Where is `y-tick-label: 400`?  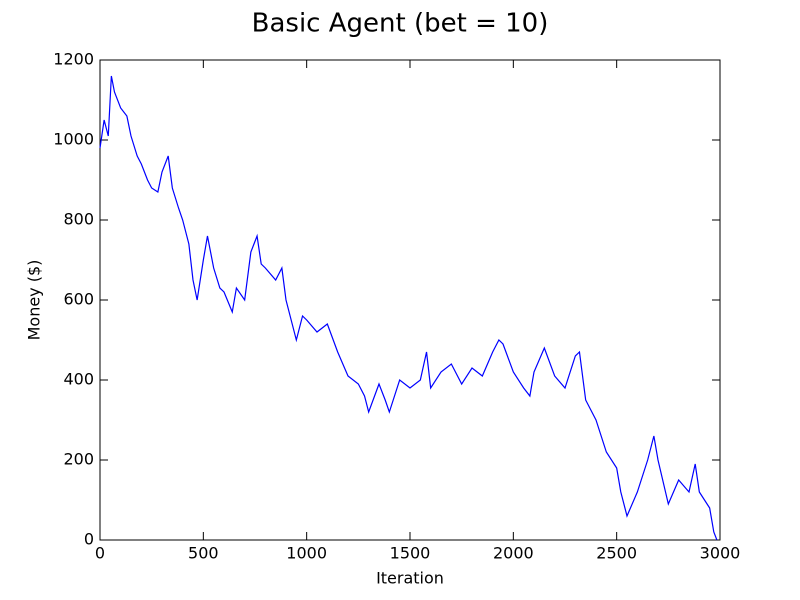
y-tick-label: 400 is located at coordinates (78, 379).